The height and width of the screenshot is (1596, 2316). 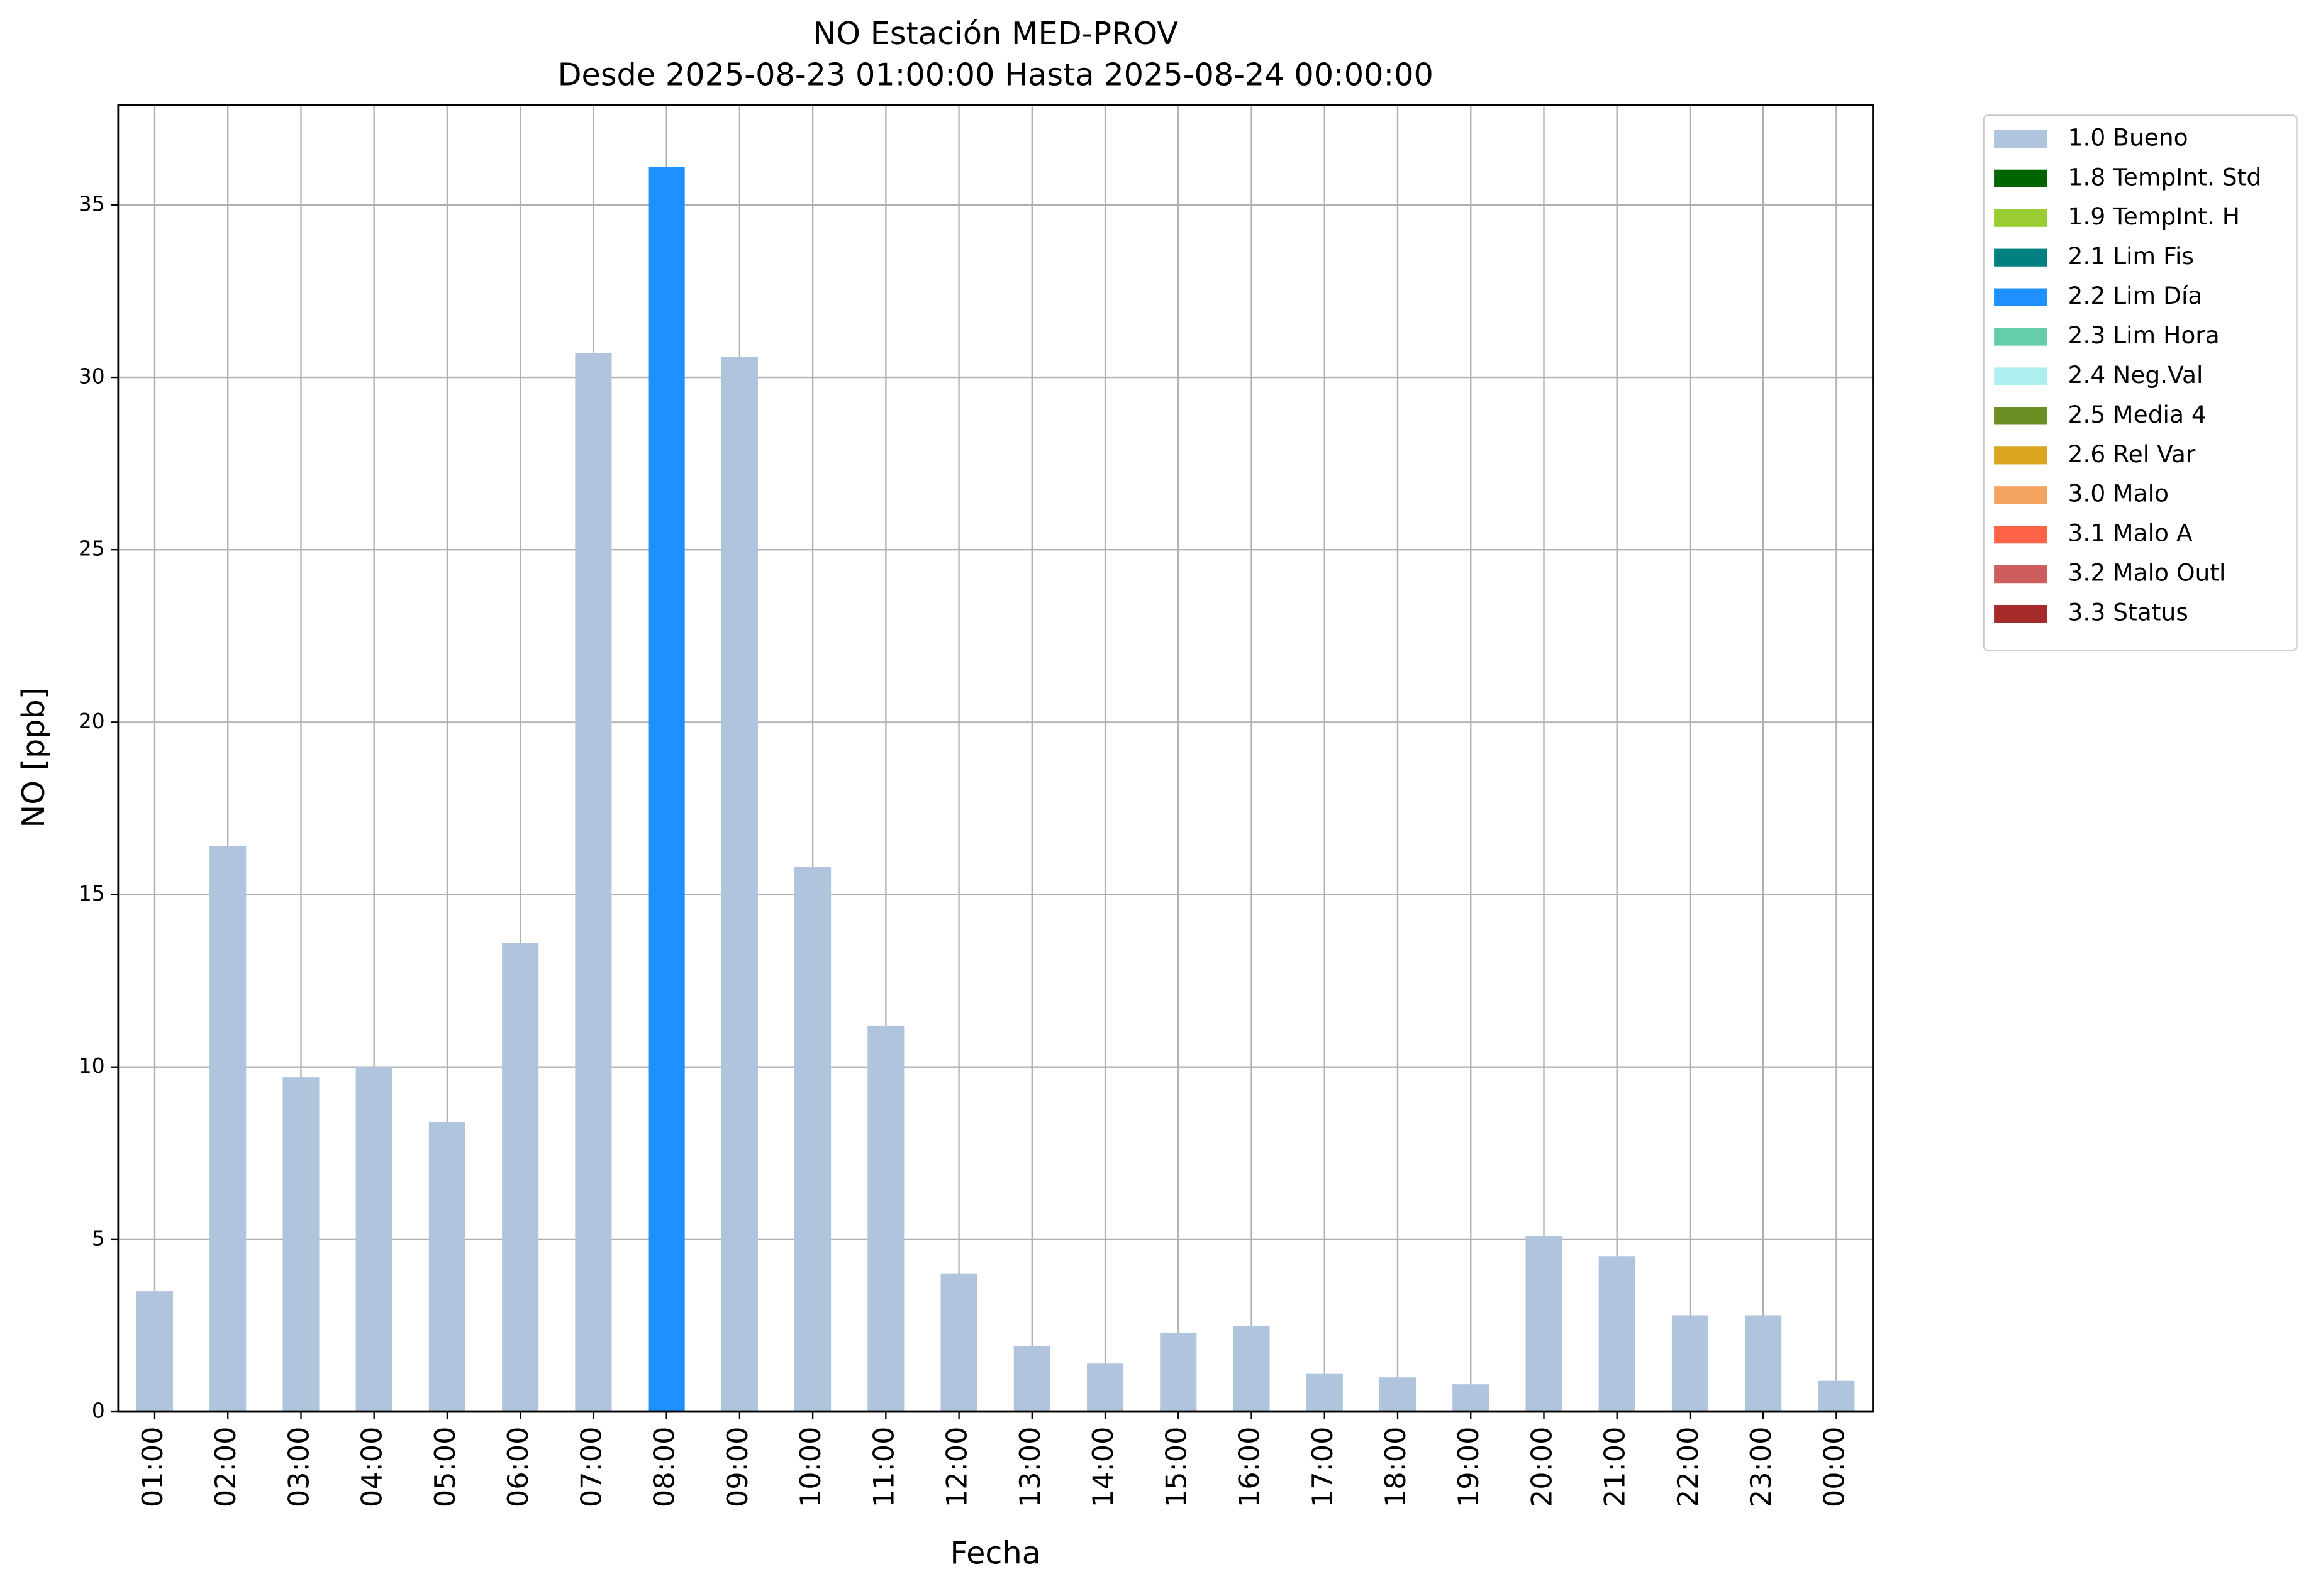 I want to click on chart-title: NO Estación MED-PROV, so click(x=995, y=33).